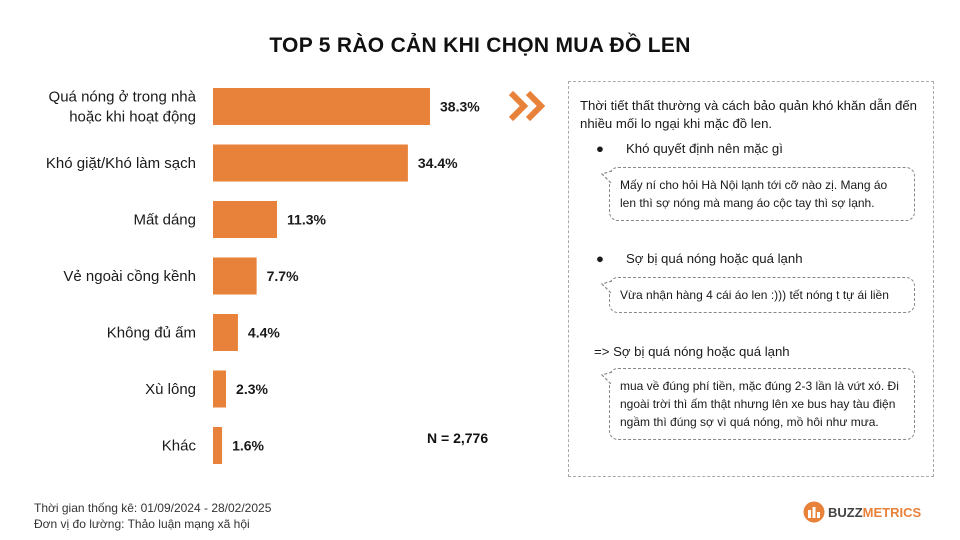 Image resolution: width=960 pixels, height=540 pixels. I want to click on data-label: 11.3%, so click(306, 220).